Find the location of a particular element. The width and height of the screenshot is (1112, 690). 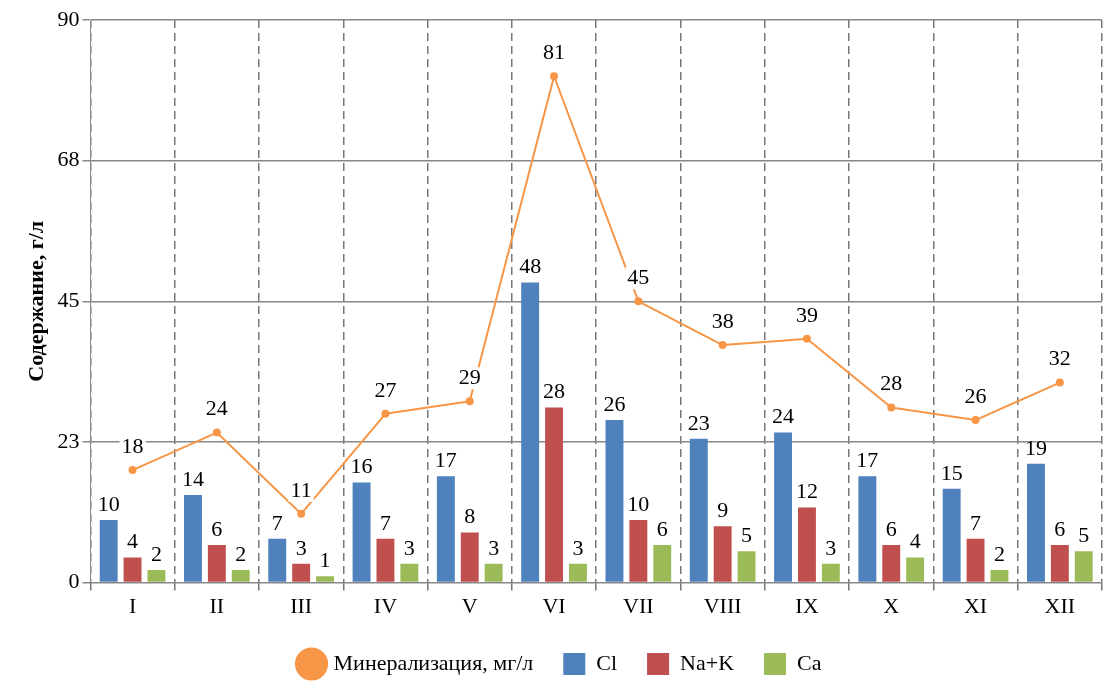

data-label: 11 is located at coordinates (301, 489).